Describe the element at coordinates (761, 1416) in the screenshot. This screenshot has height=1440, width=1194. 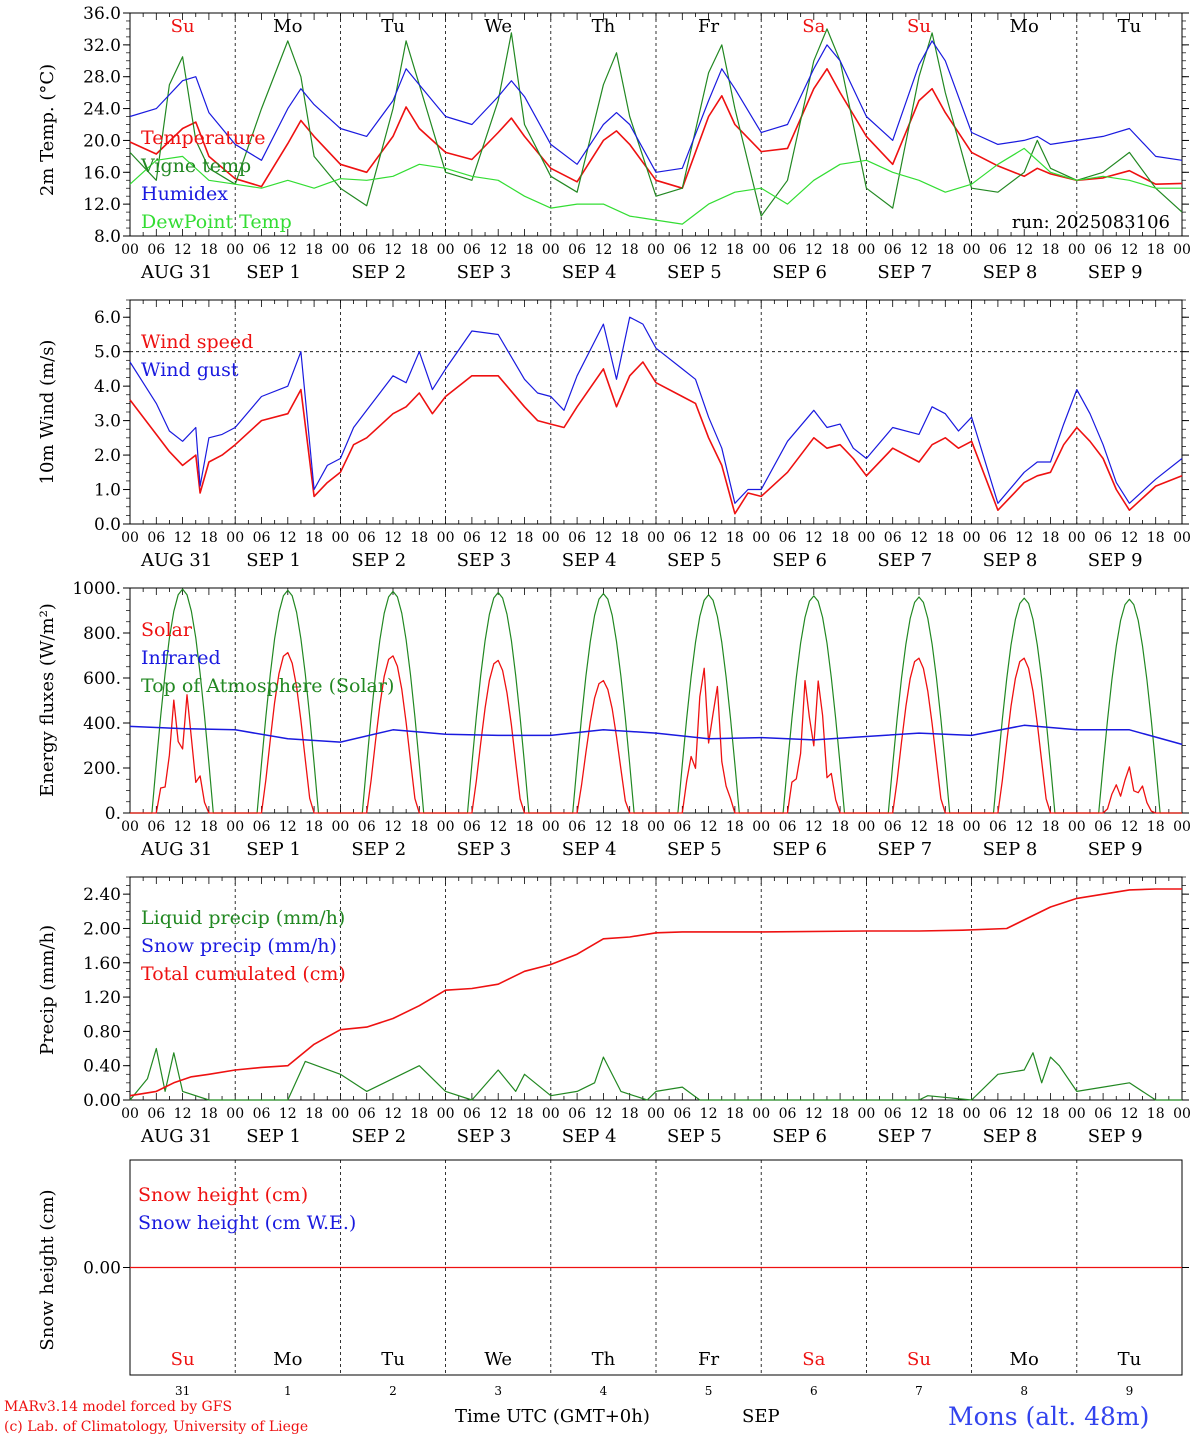
I see `month-label: SEP` at that location.